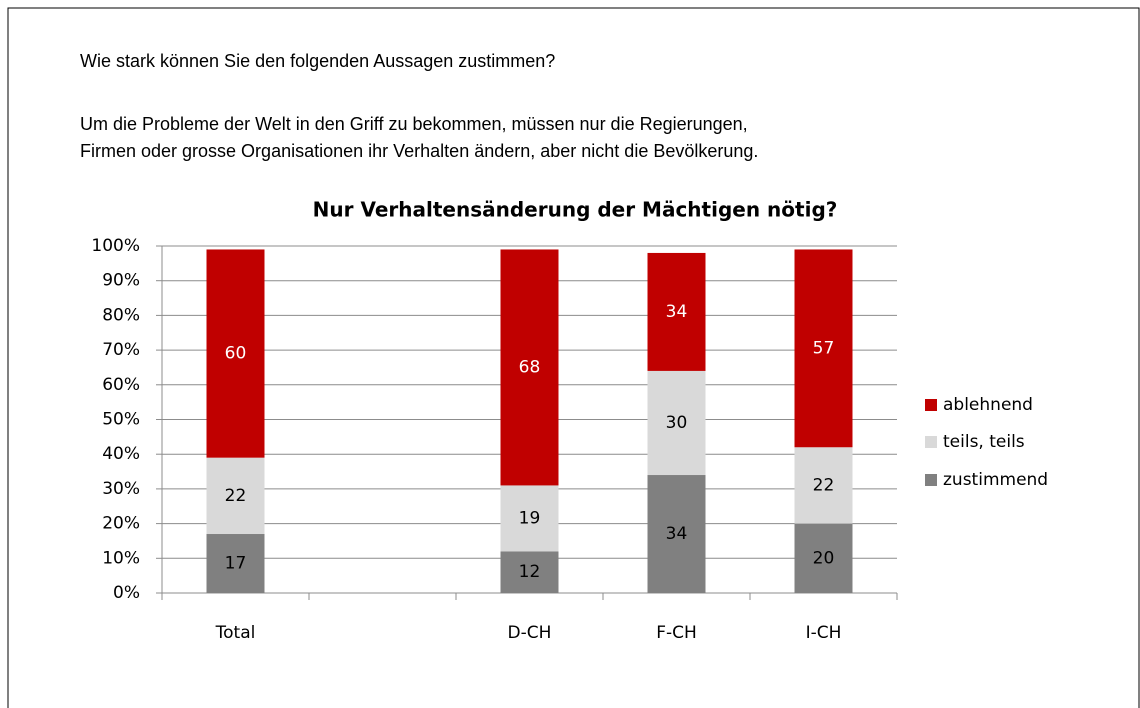  What do you see at coordinates (235, 633) in the screenshot?
I see `x-tick-label: Total` at bounding box center [235, 633].